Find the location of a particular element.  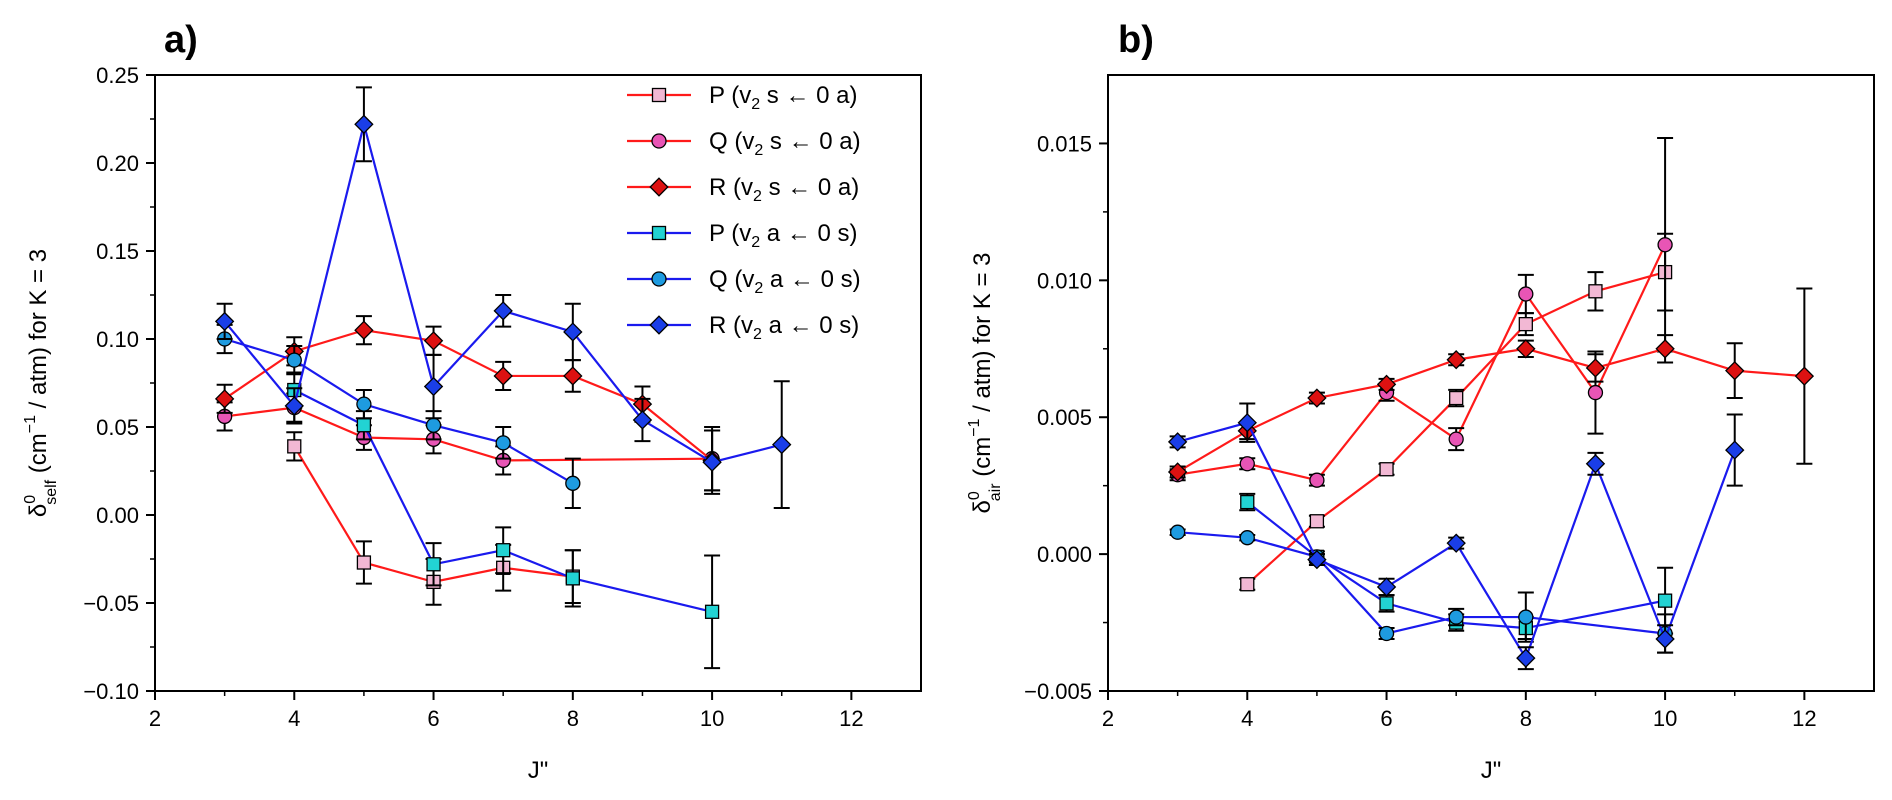

y-tick-label: 0.05 is located at coordinates (117, 427).